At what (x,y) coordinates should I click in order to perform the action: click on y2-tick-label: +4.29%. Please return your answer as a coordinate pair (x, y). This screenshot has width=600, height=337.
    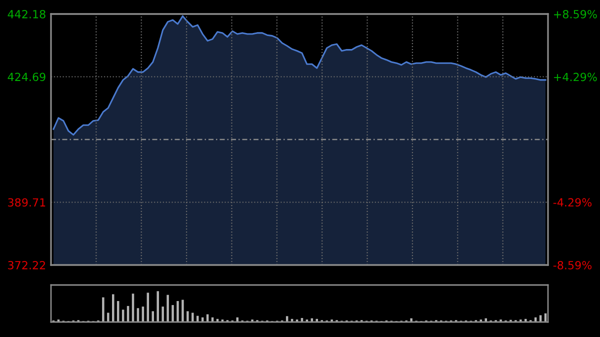
    Looking at the image, I should click on (575, 77).